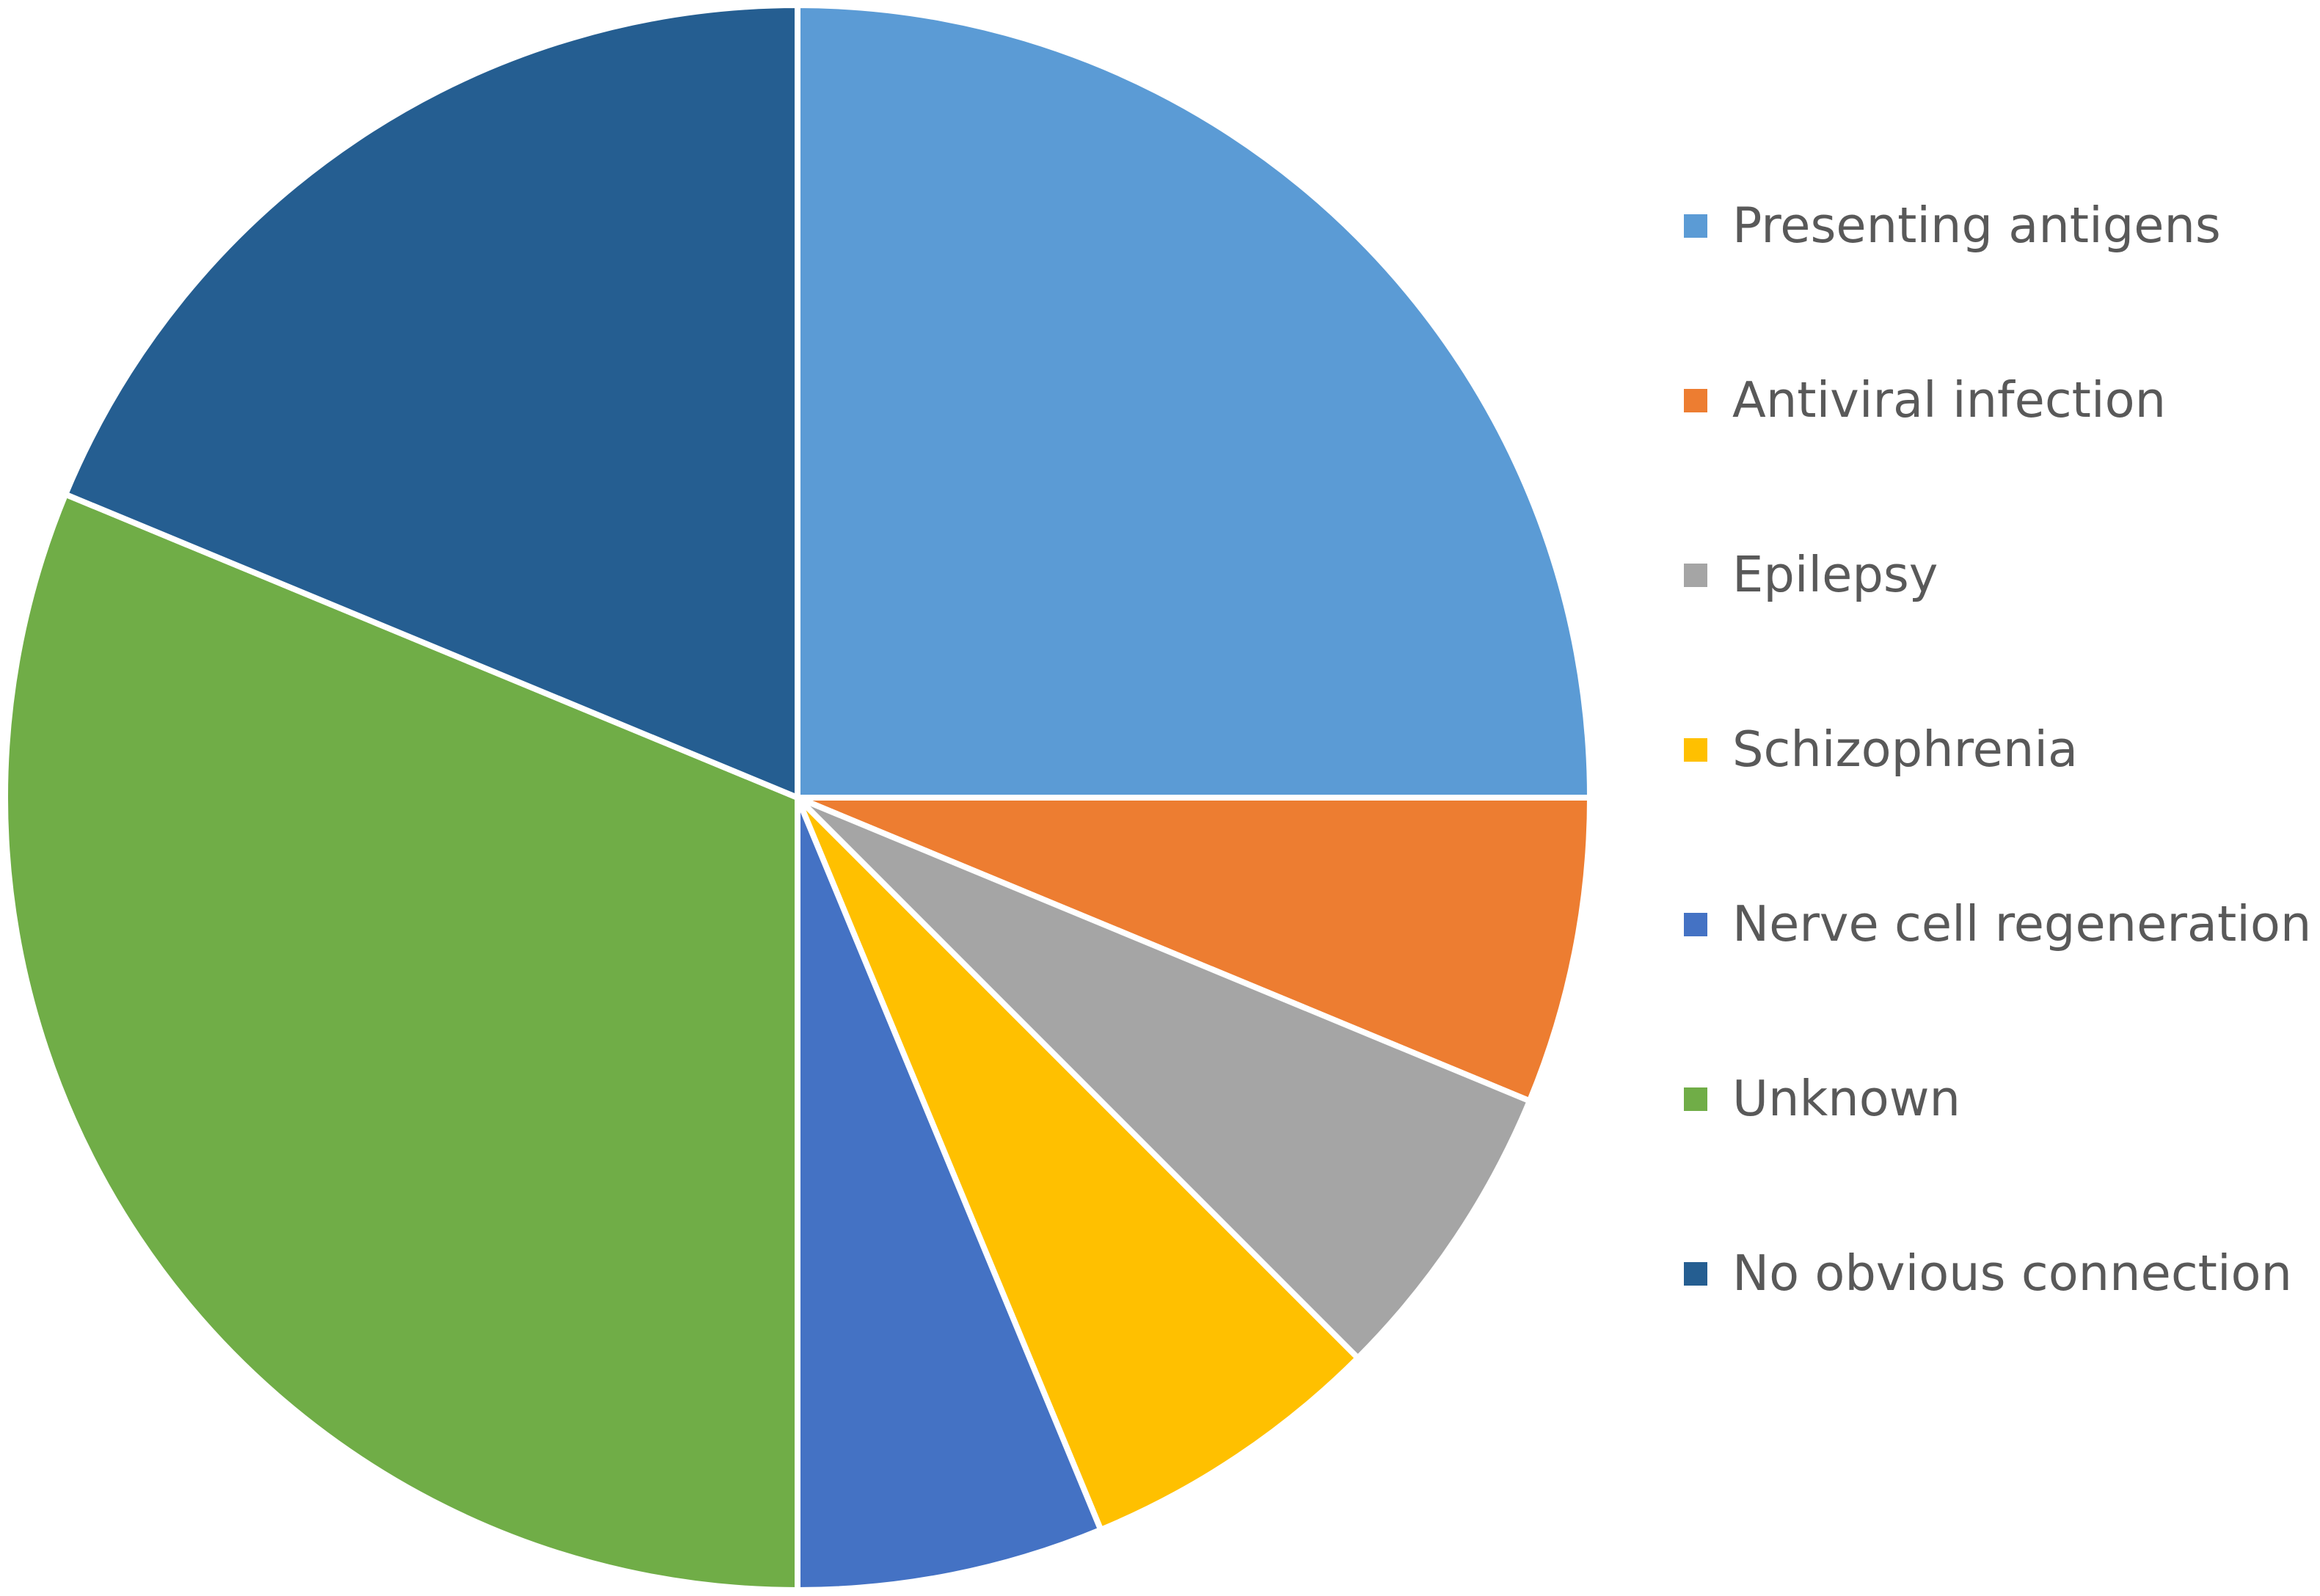  I want to click on legend-item-nerve-cell-regeneration: Nerve cell regeneration, so click(1999, 978).